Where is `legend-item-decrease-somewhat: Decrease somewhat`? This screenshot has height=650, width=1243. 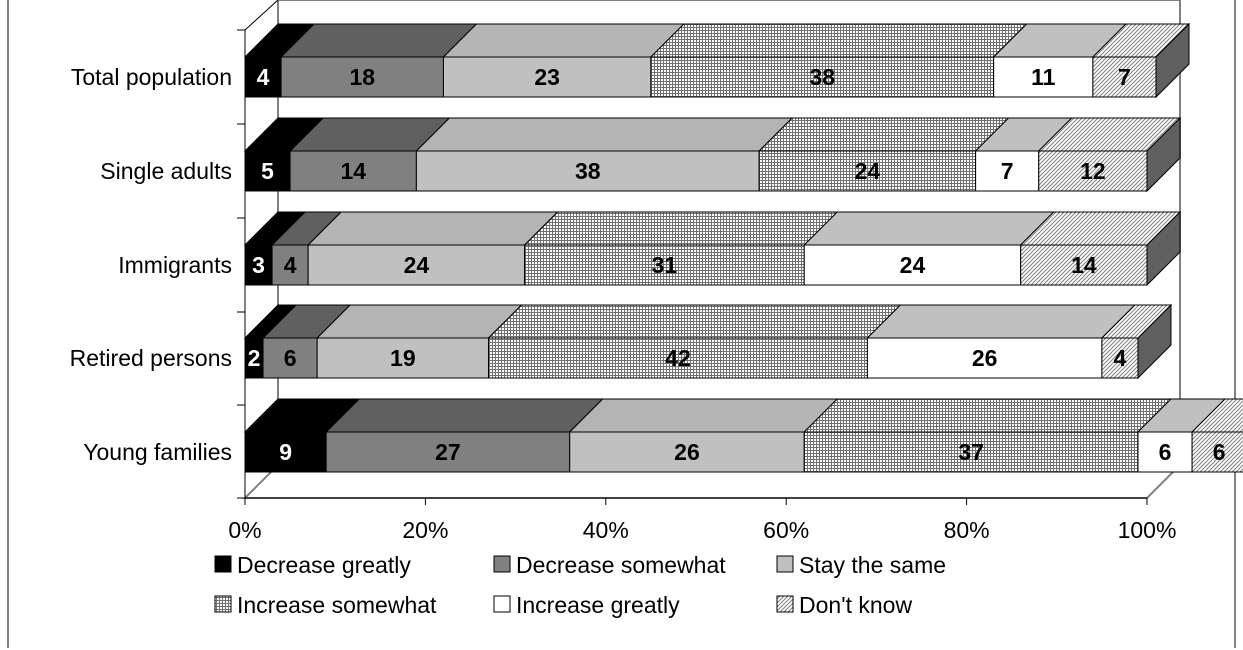
legend-item-decrease-somewhat: Decrease somewhat is located at coordinates (609, 565).